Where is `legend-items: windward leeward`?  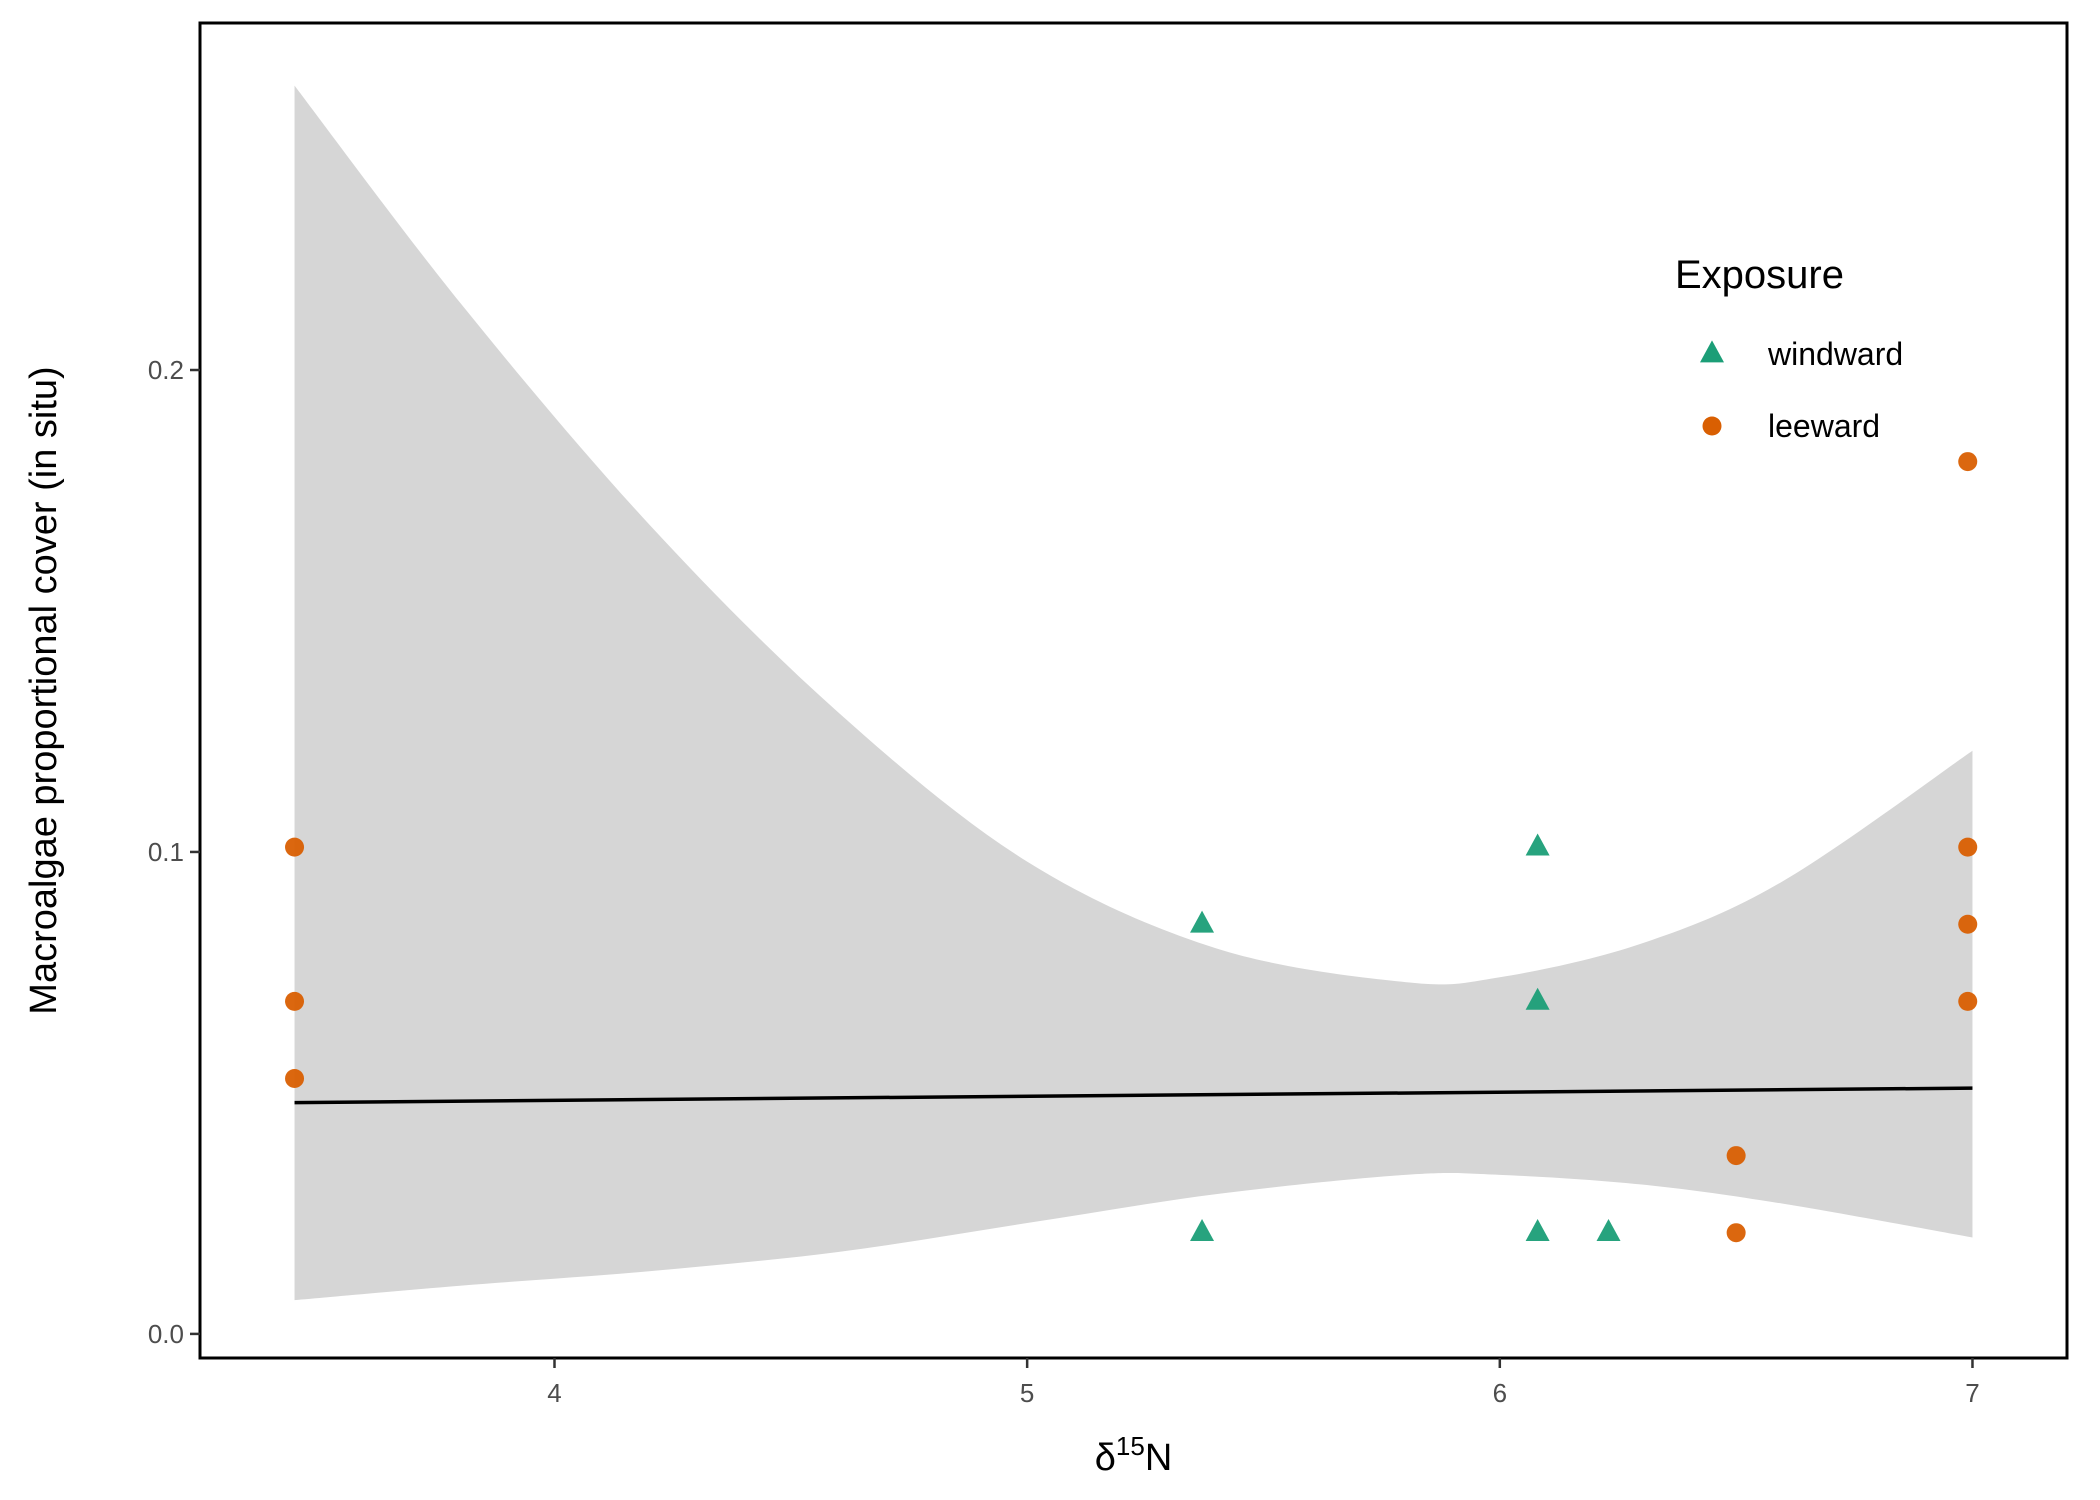 legend-items: windward leeward is located at coordinates (1801, 390).